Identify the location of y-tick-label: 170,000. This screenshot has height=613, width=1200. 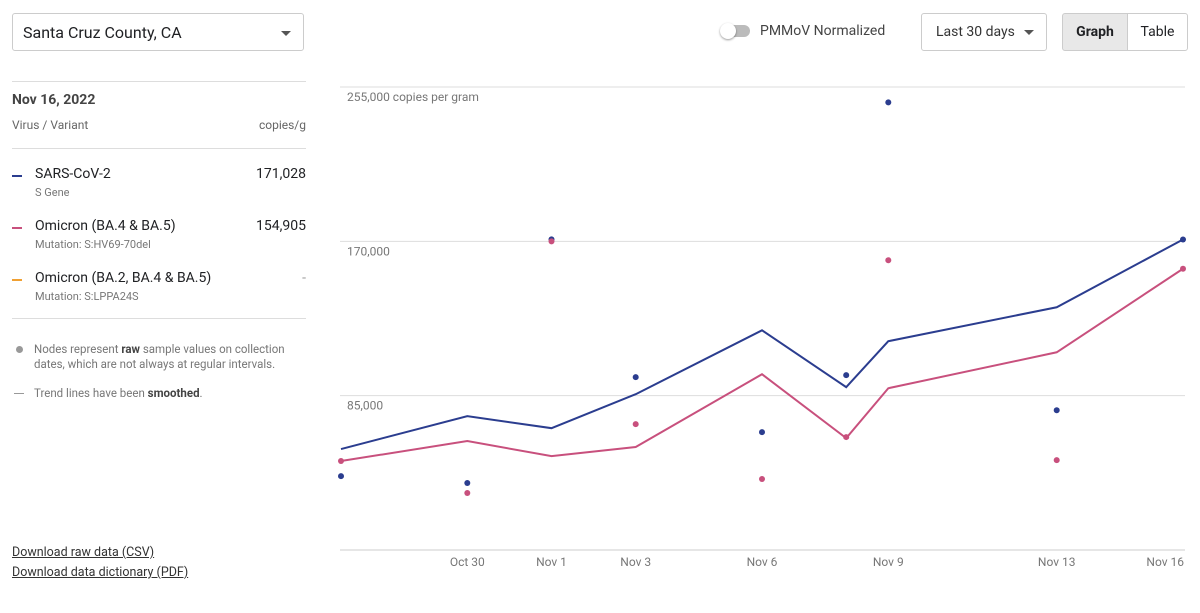
(368, 251).